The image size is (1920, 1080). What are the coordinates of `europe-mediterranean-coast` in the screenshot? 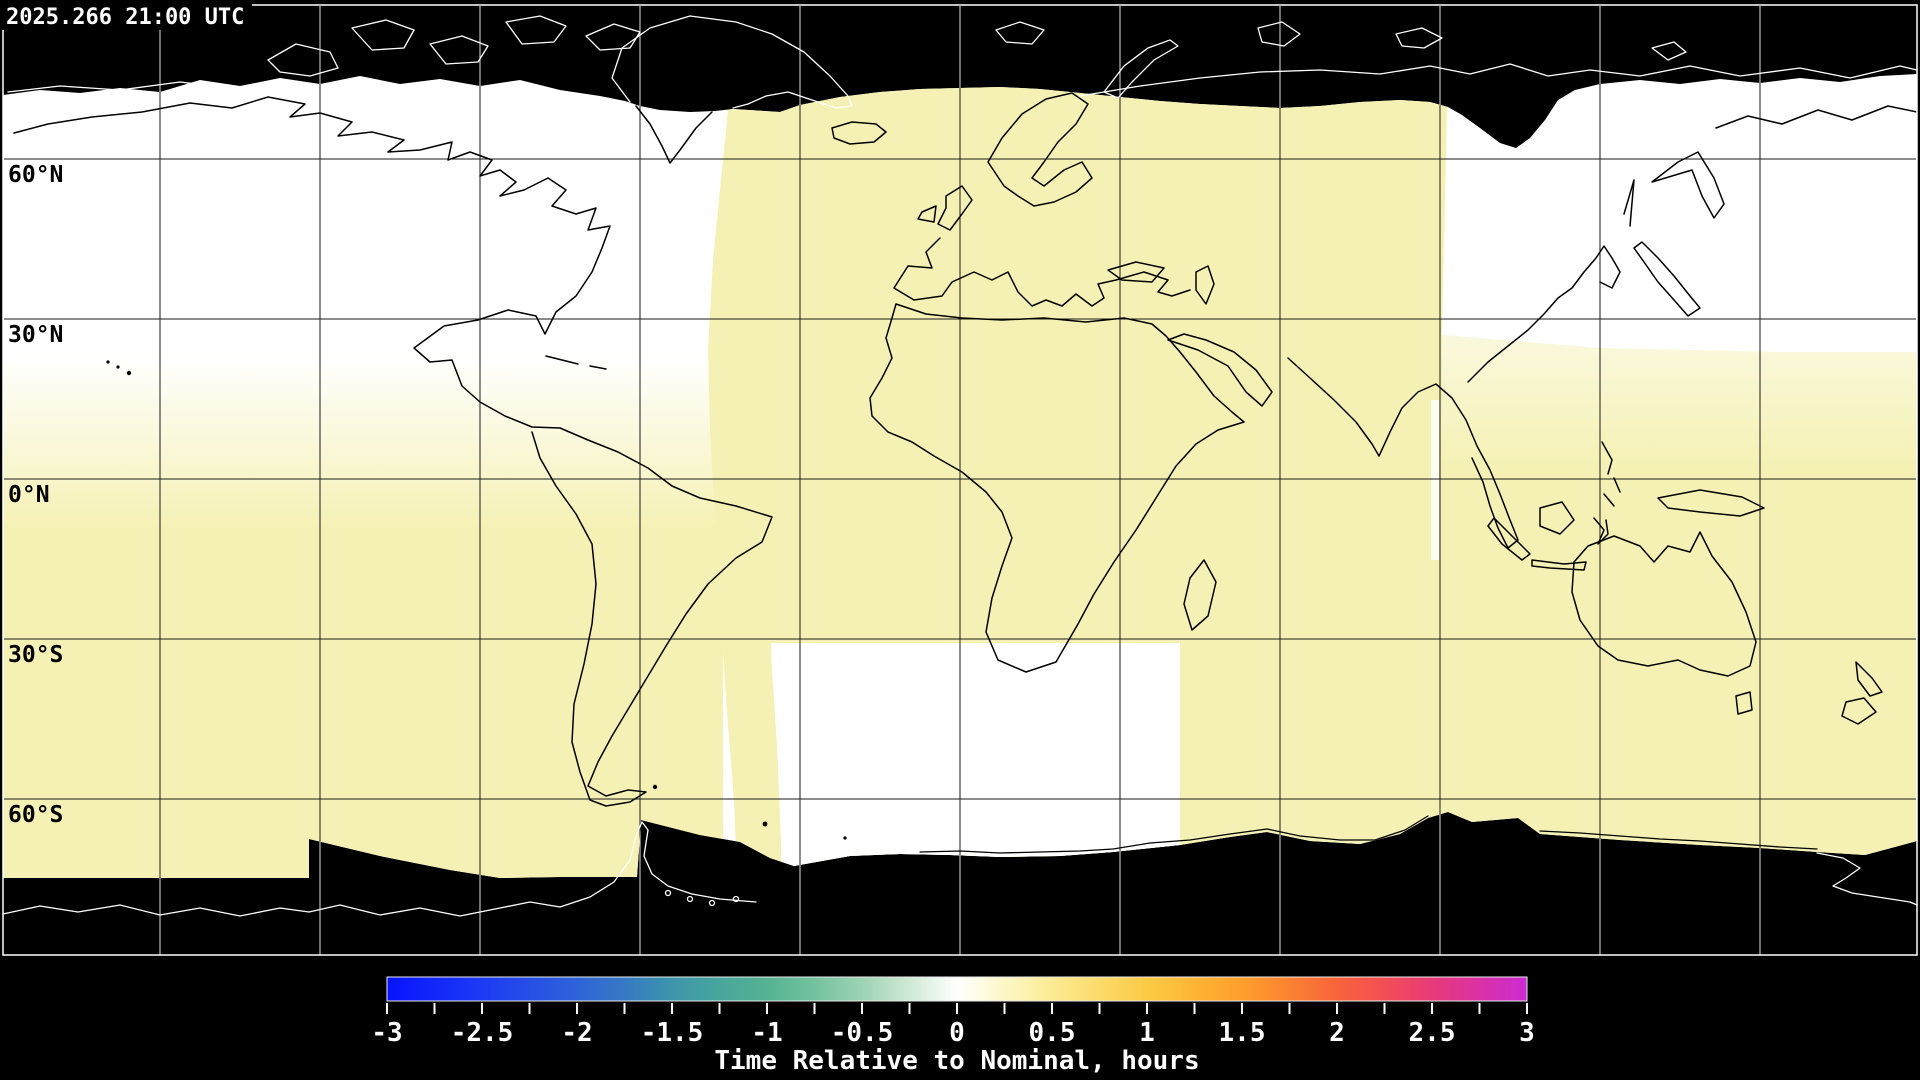 It's located at (1042, 272).